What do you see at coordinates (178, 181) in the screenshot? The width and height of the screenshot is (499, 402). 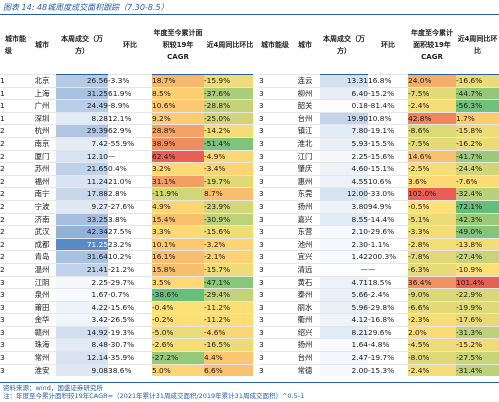 I see `left-cagr-cell: 31.1%` at bounding box center [178, 181].